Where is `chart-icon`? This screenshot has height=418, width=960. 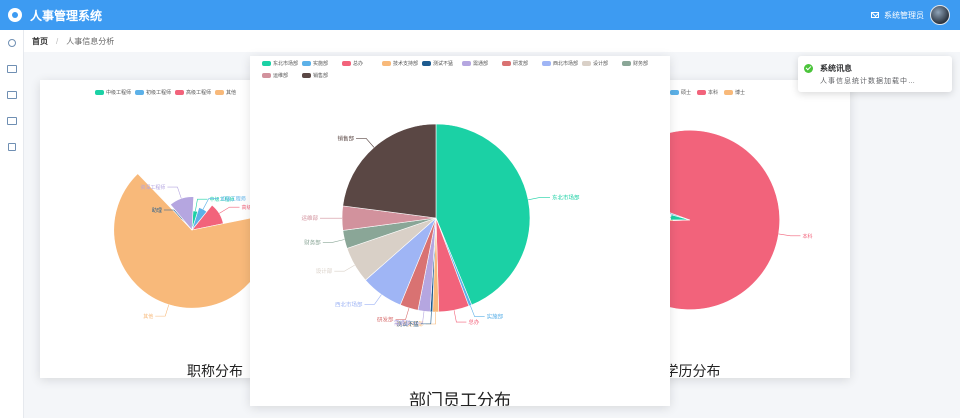 chart-icon is located at coordinates (12, 95).